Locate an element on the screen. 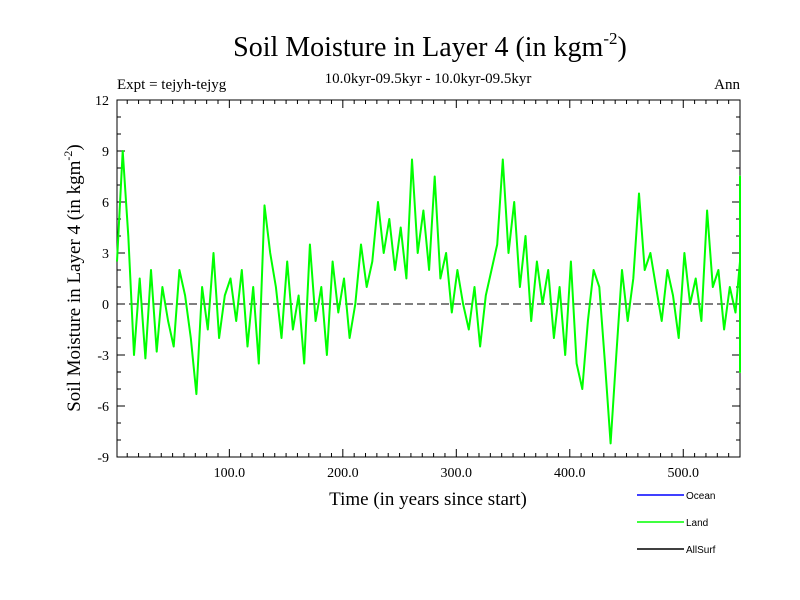 The height and width of the screenshot is (600, 800). y-tick-label: -3 is located at coordinates (103, 356).